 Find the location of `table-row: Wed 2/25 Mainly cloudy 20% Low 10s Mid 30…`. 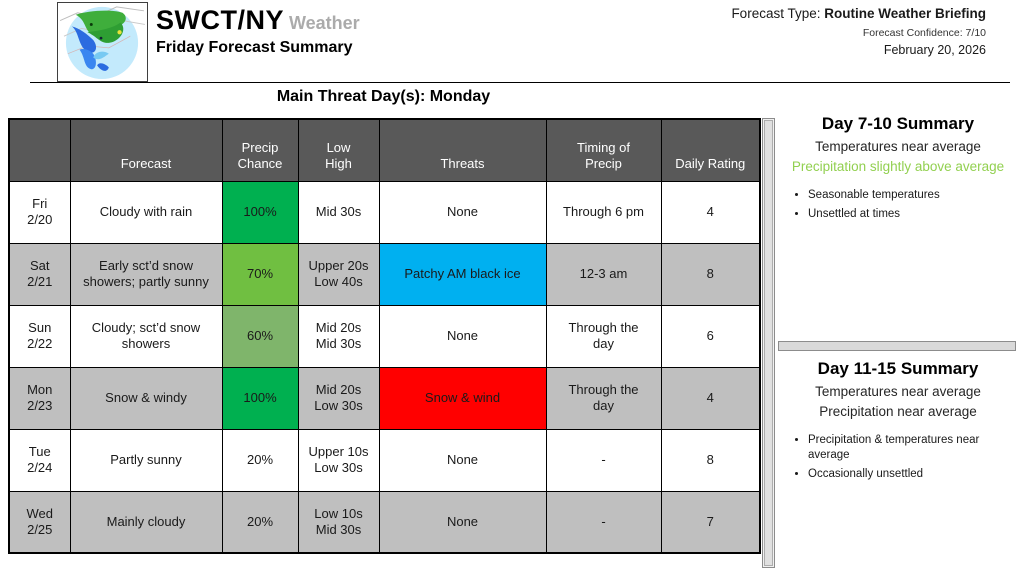

table-row: Wed 2/25 Mainly cloudy 20% Low 10s Mid 30… is located at coordinates (384, 522).